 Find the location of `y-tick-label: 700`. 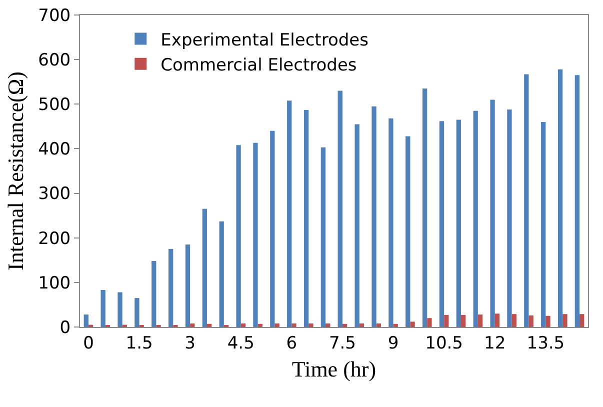

y-tick-label: 700 is located at coordinates (54, 16).